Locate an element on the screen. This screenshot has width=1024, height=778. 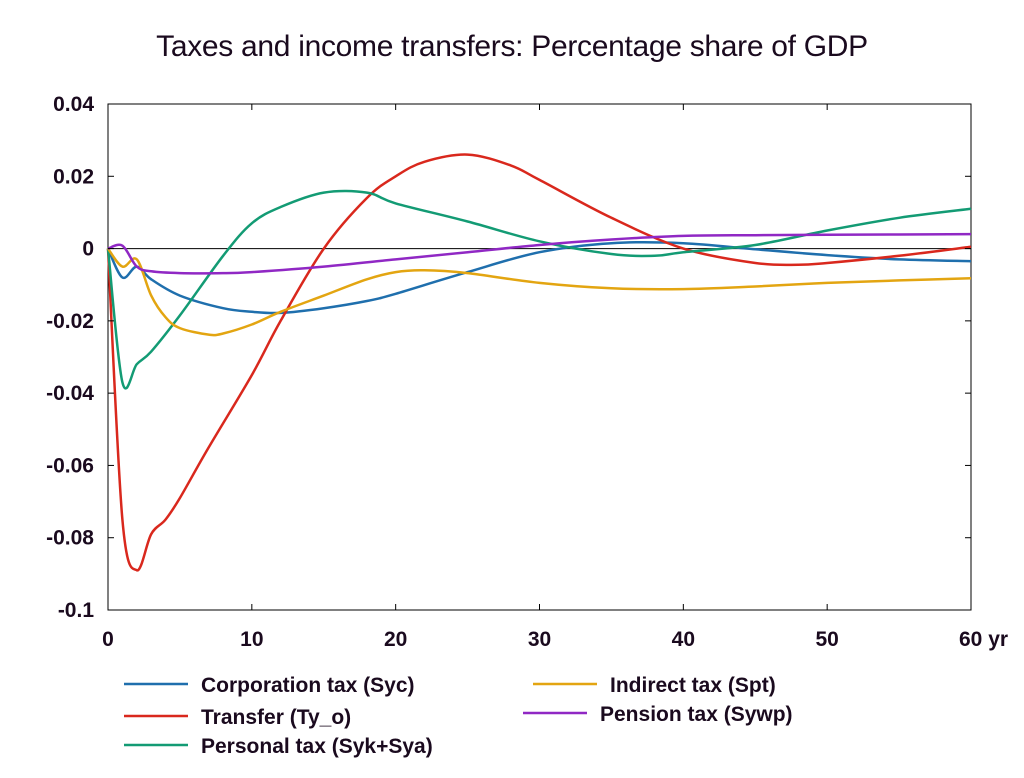
legend-label: Personal tax (Syk+Sya) is located at coordinates (317, 746).